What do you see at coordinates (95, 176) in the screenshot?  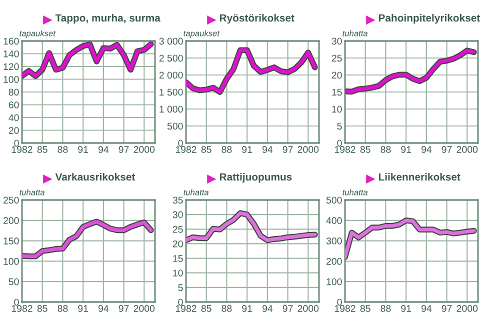 I see `chart-title: Varkausrikokset` at bounding box center [95, 176].